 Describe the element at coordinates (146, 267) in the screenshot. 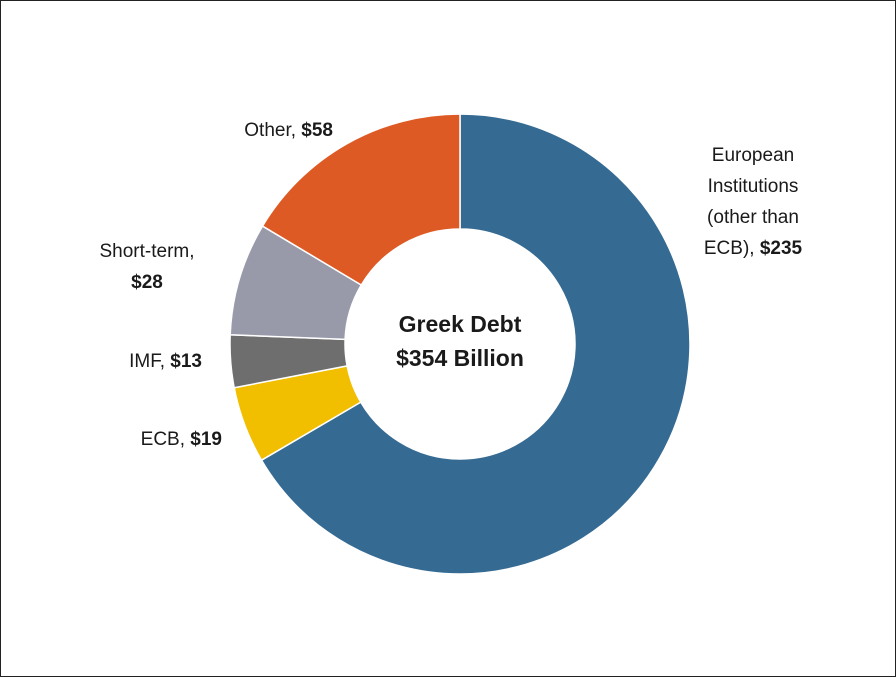

I see `label-short-term: Short-term, $28` at that location.